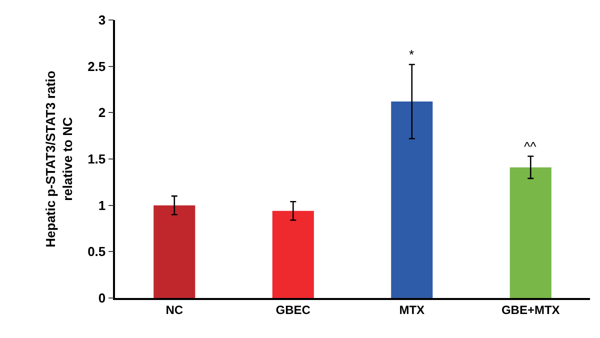 Image resolution: width=600 pixels, height=338 pixels. I want to click on x-tick-label: GBEC, so click(293, 310).